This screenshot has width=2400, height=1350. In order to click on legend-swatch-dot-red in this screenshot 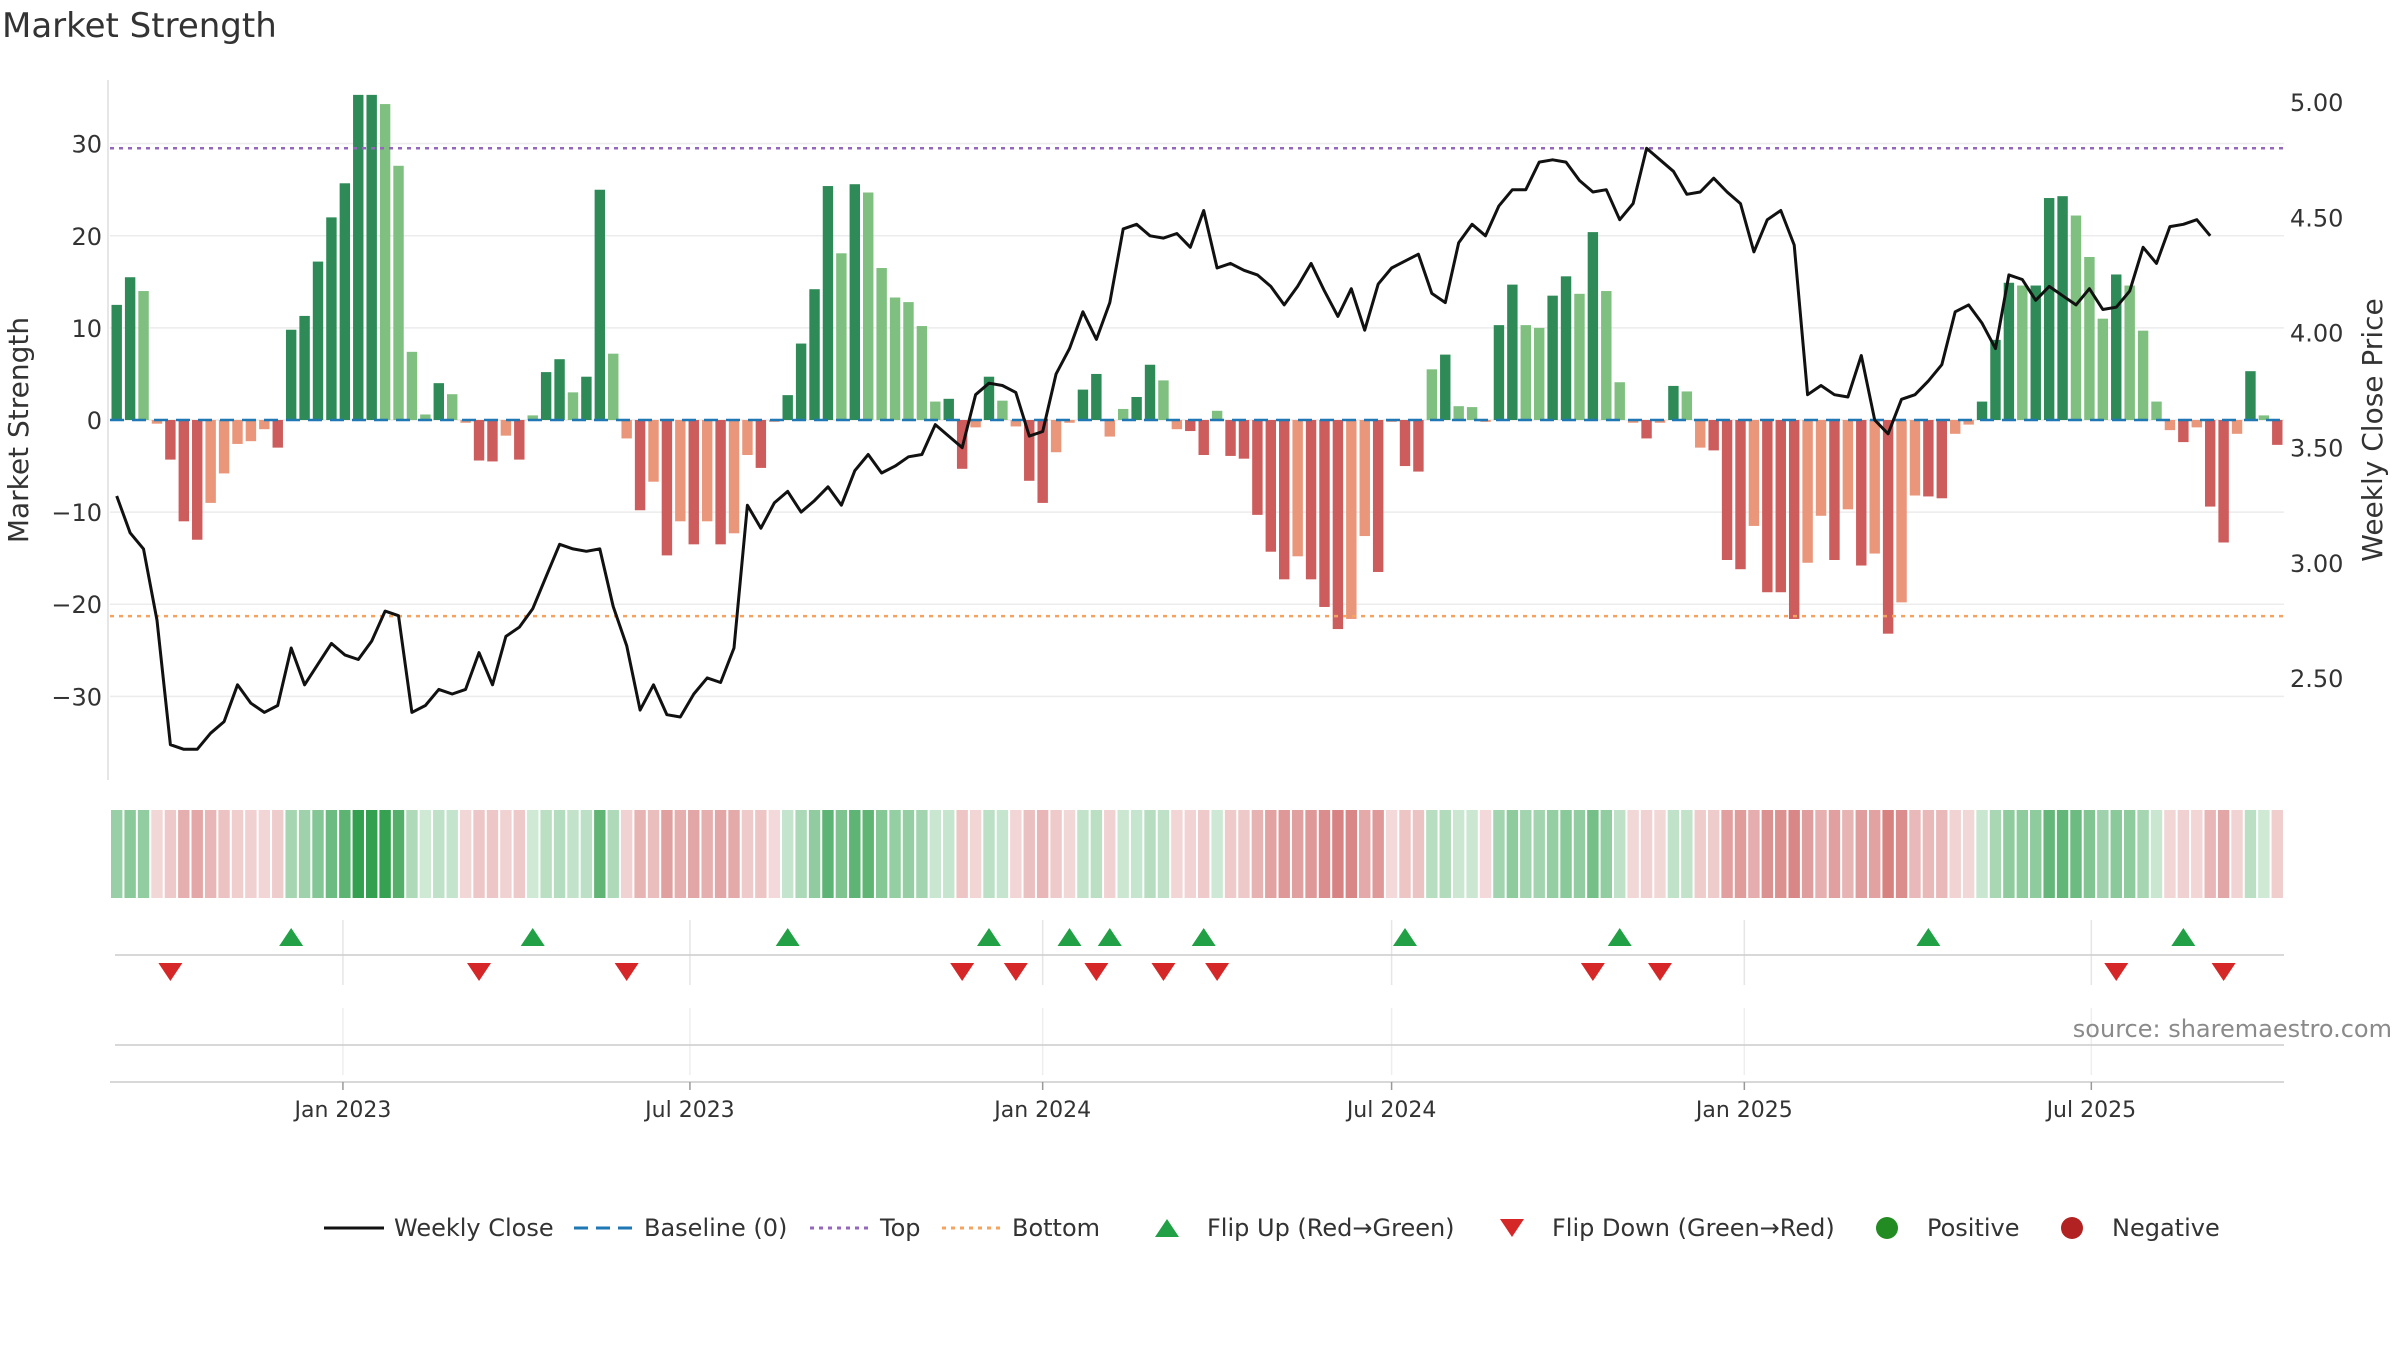, I will do `click(2072, 1228)`.